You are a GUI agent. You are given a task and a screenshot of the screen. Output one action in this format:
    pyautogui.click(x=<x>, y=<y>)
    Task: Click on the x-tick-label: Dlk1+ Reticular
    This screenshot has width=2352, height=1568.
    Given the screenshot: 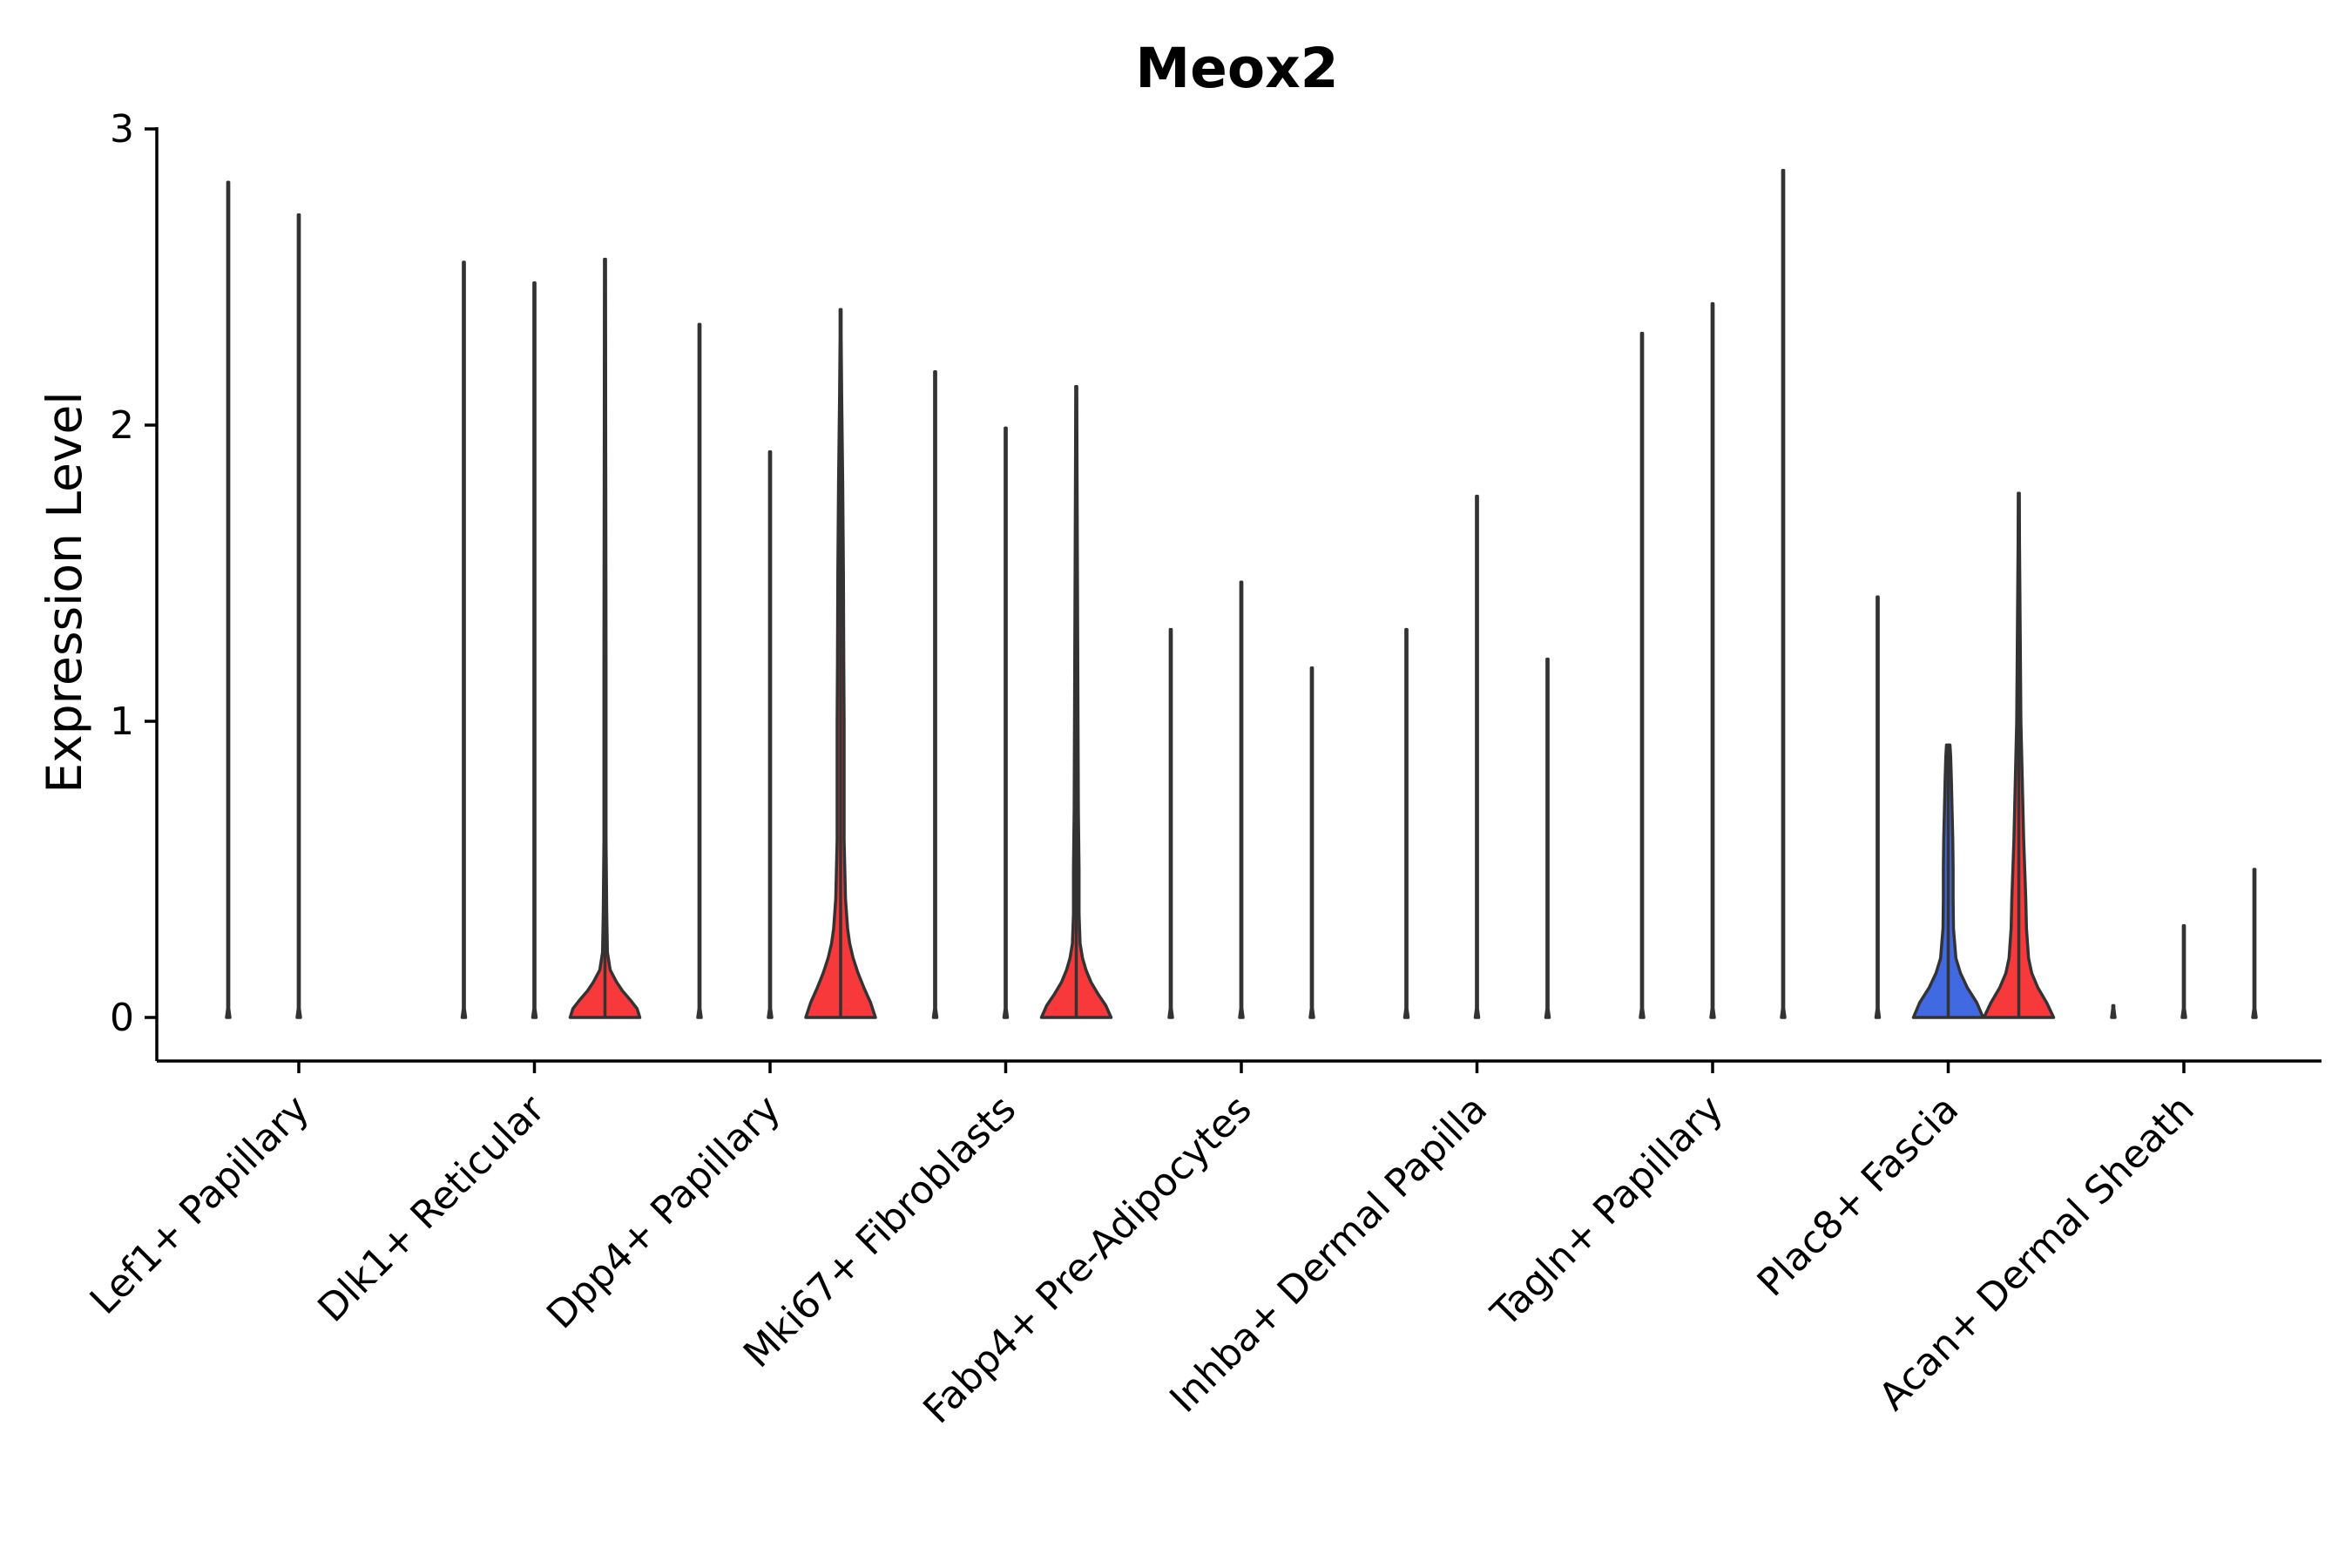 What is the action you would take?
    pyautogui.click(x=432, y=1208)
    